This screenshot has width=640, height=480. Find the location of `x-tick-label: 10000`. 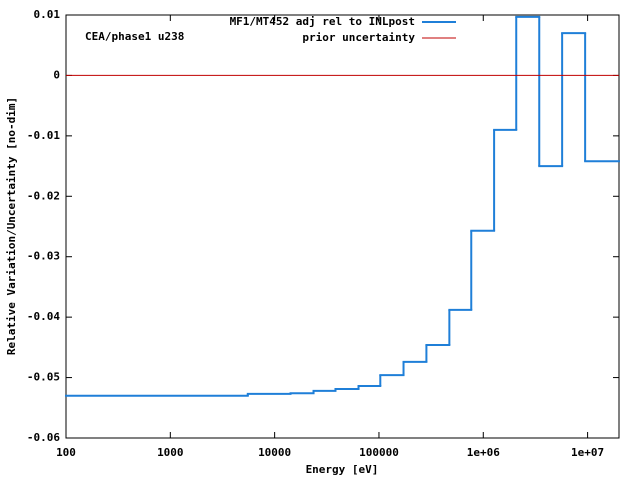

x-tick-label: 10000 is located at coordinates (274, 452).